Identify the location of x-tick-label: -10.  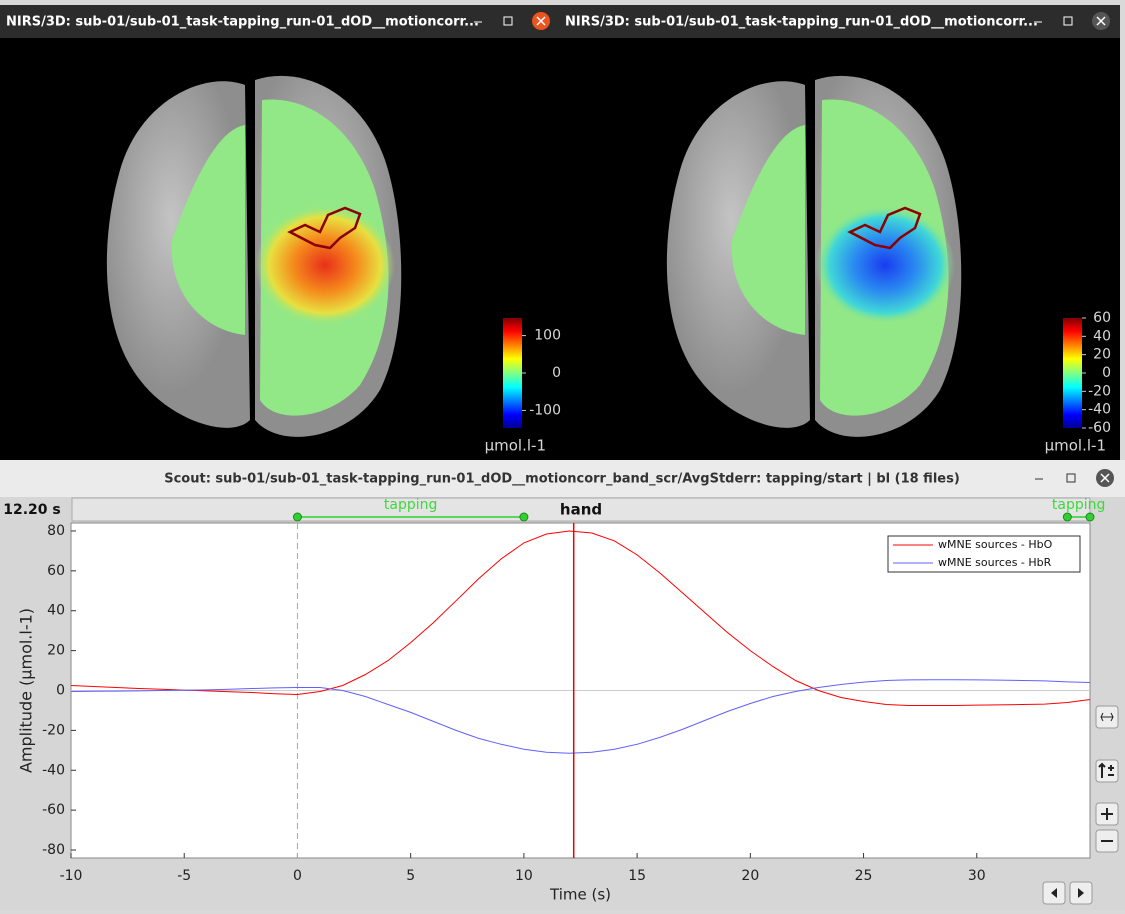
(71, 876).